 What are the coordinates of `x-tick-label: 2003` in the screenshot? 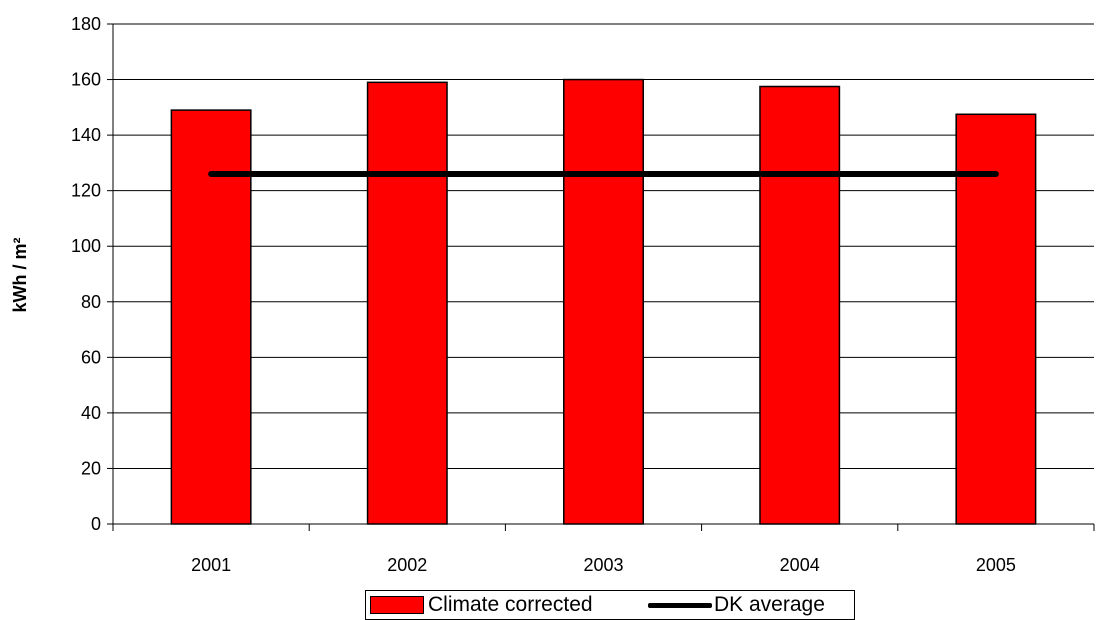 It's located at (603, 565).